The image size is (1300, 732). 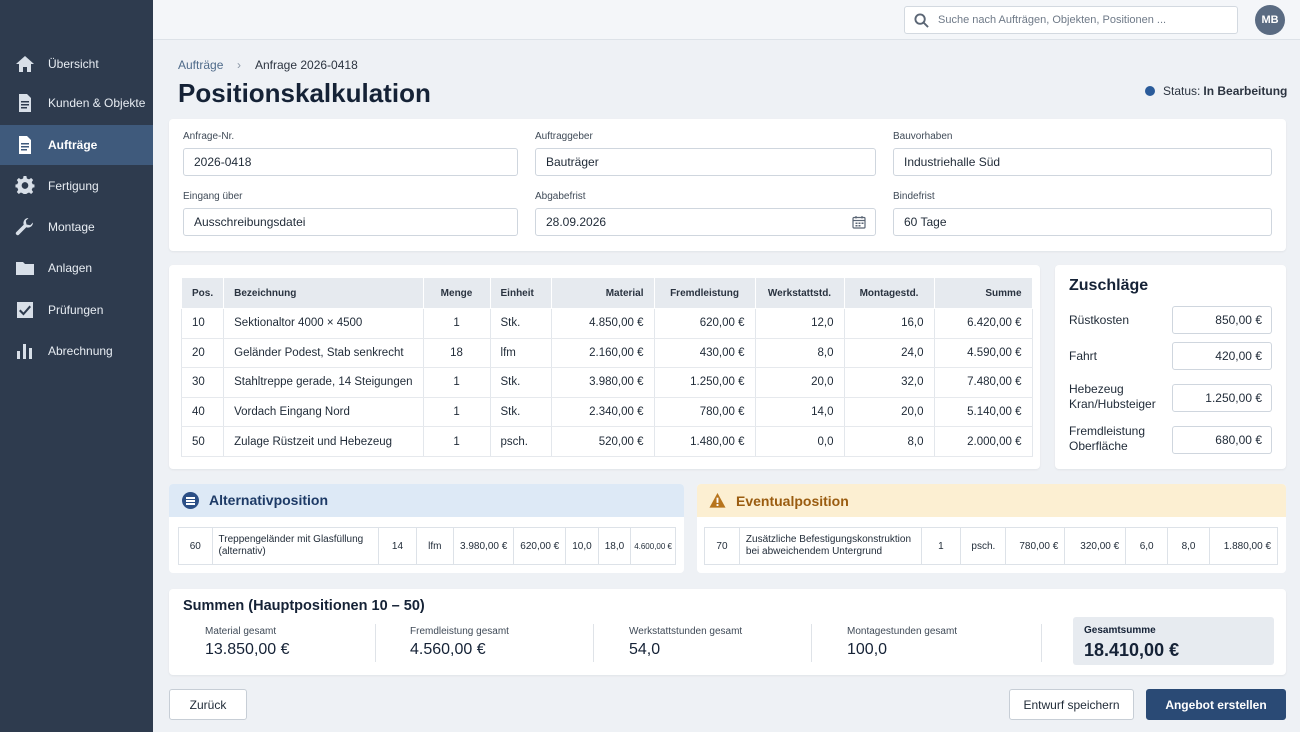 What do you see at coordinates (602, 293) in the screenshot?
I see `col-header-material: Material` at bounding box center [602, 293].